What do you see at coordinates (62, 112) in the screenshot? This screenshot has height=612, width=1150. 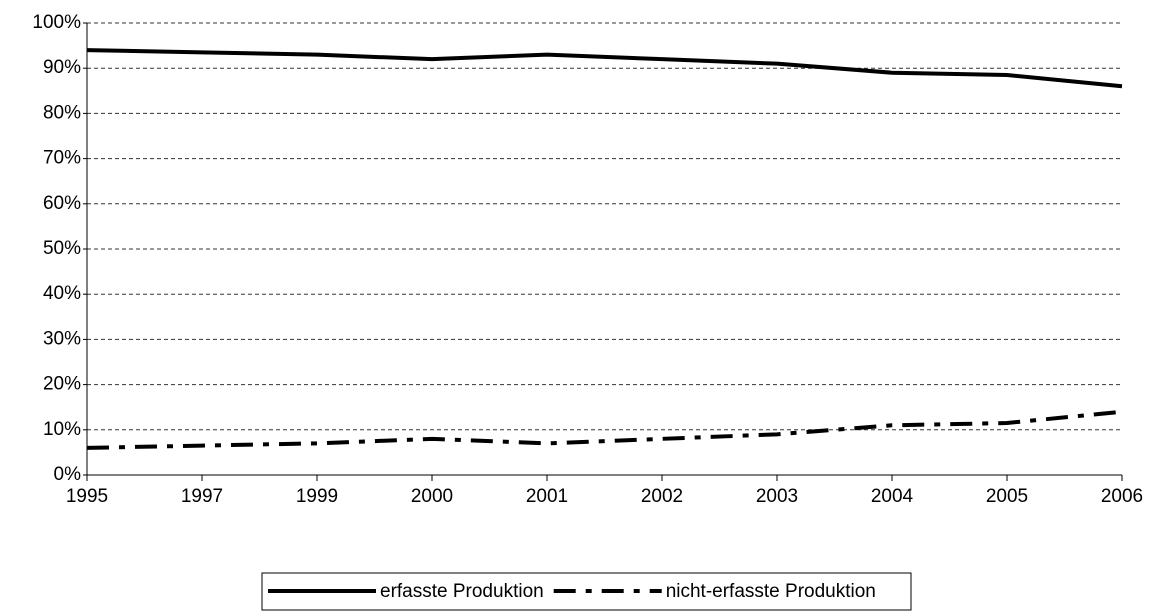 I see `y-tick-label: 80%` at bounding box center [62, 112].